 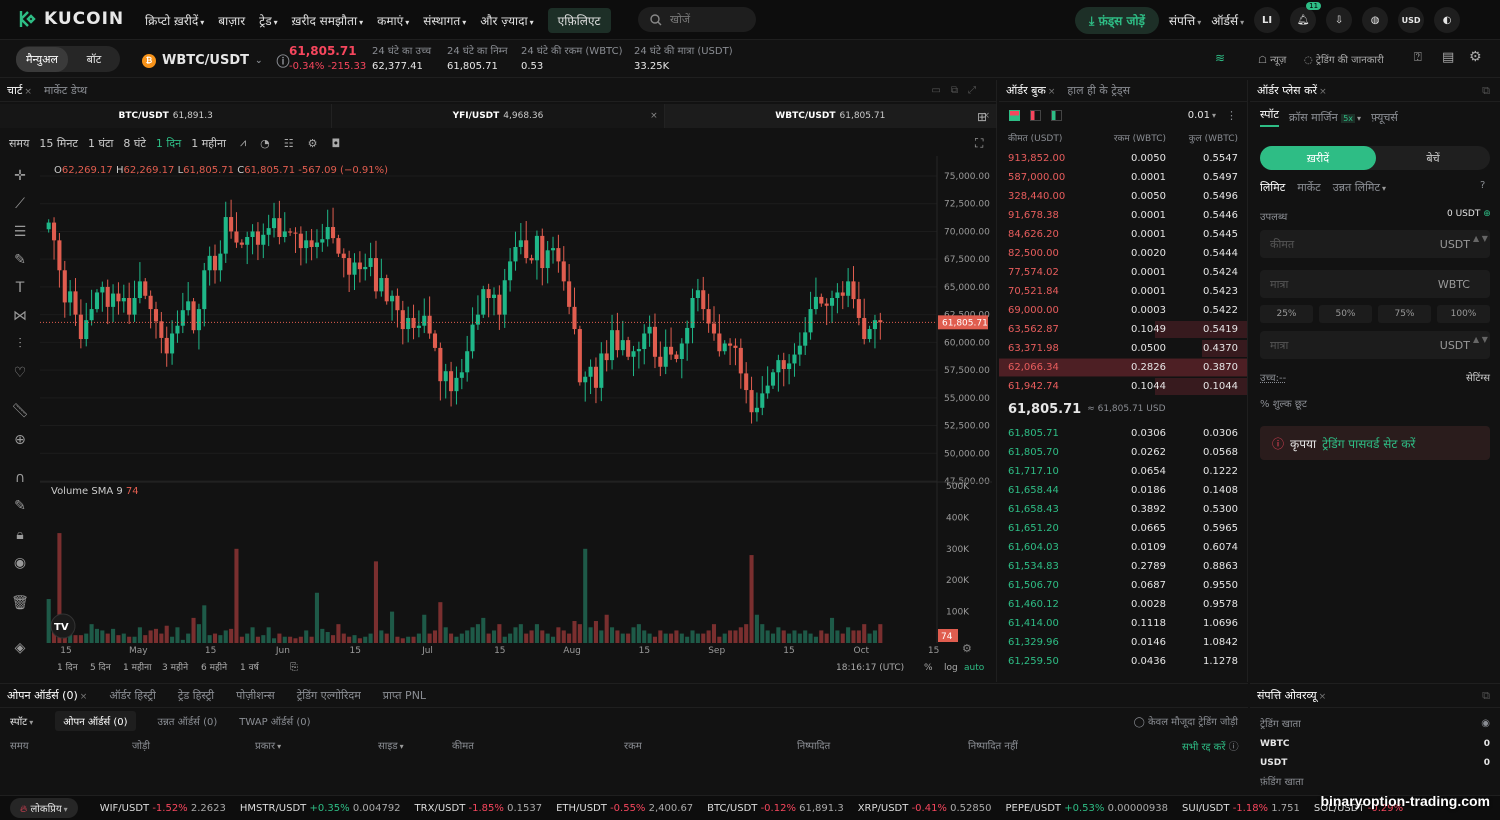 What do you see at coordinates (132, 695) in the screenshot?
I see `orders-tab: ऑर्डर हिस्ट्री` at bounding box center [132, 695].